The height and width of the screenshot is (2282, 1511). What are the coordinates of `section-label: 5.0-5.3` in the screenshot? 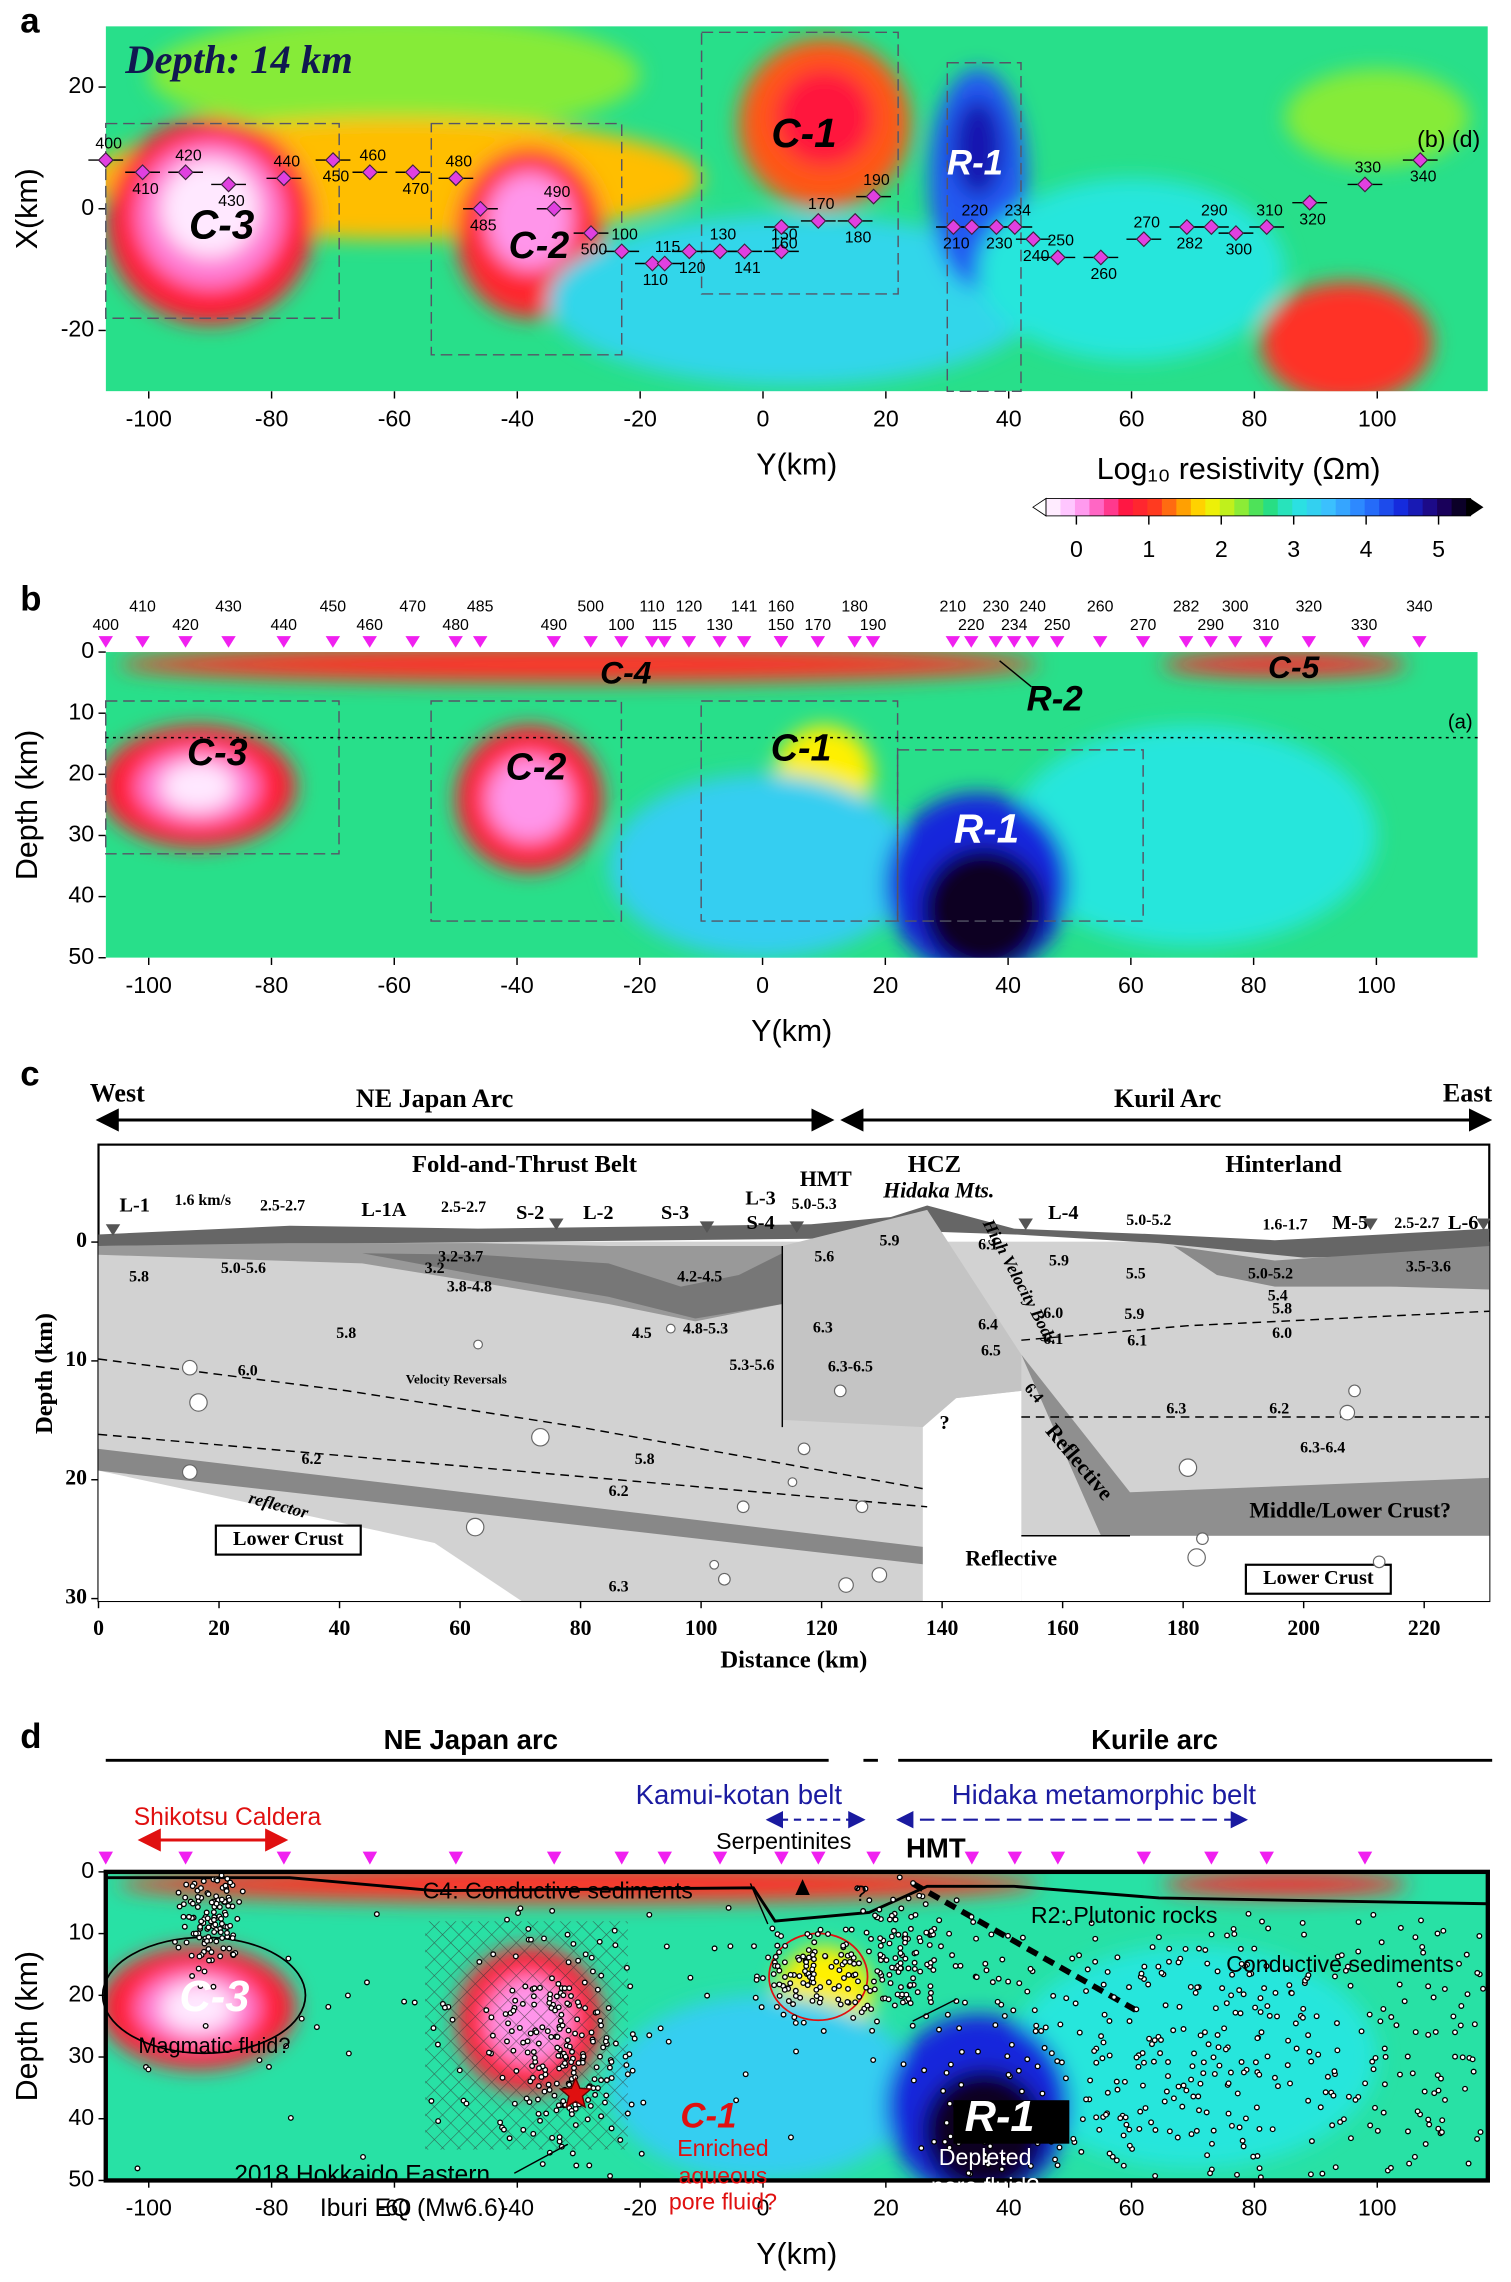 It's located at (814, 1204).